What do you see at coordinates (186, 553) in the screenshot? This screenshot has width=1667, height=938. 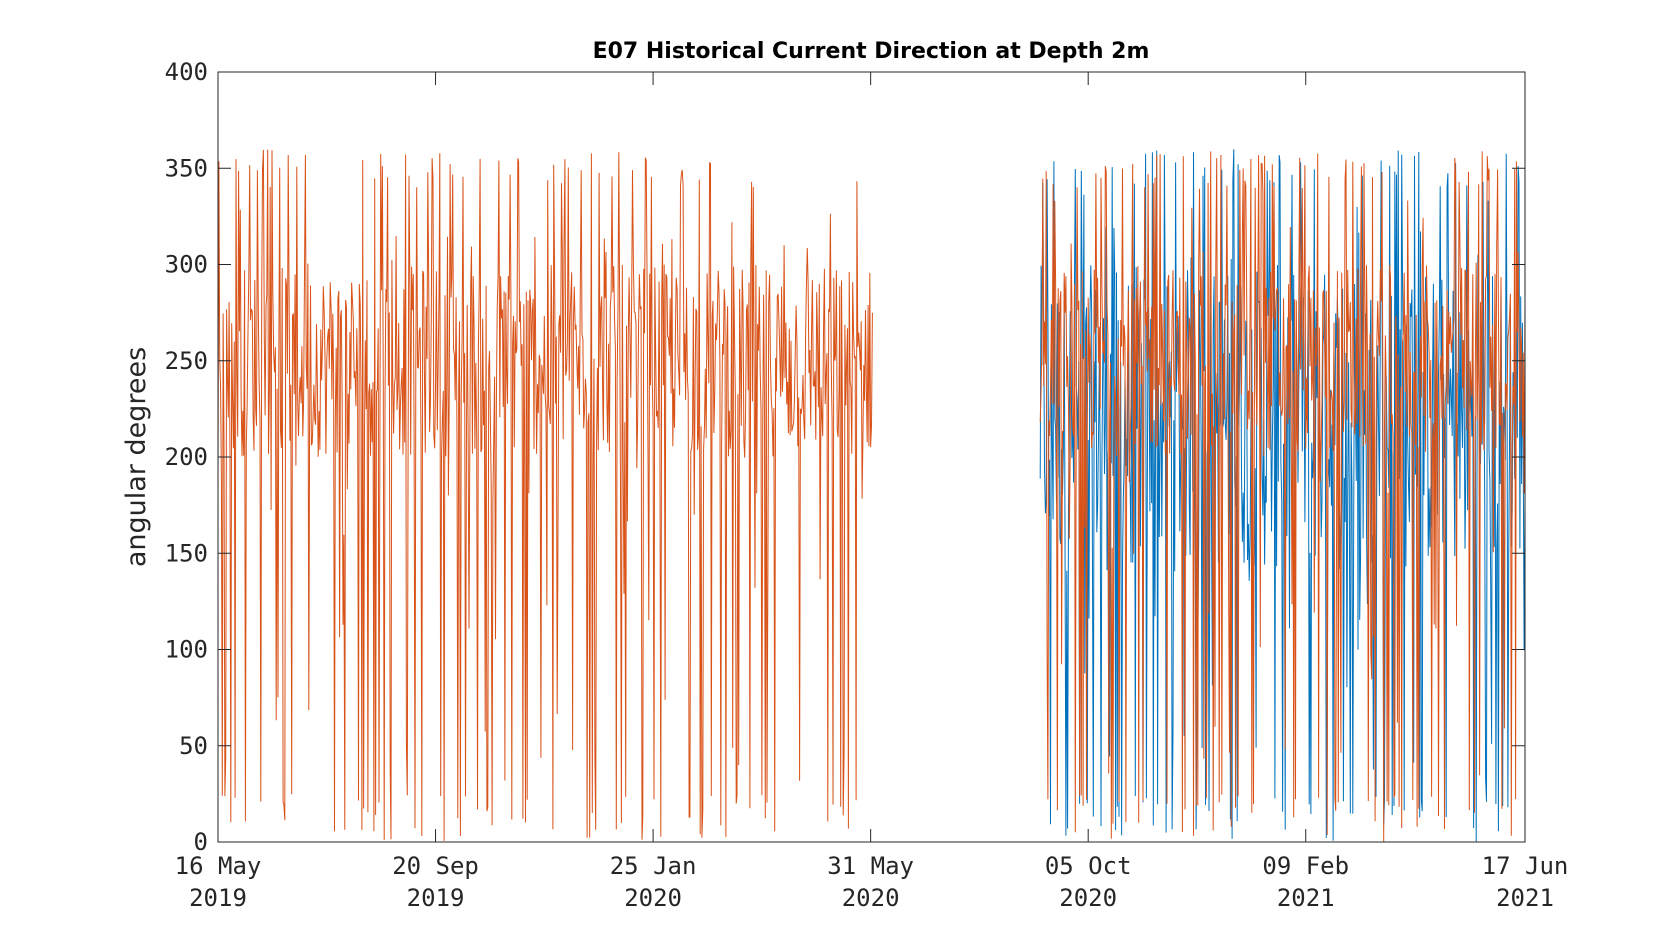 I see `y-tick-label: 150` at bounding box center [186, 553].